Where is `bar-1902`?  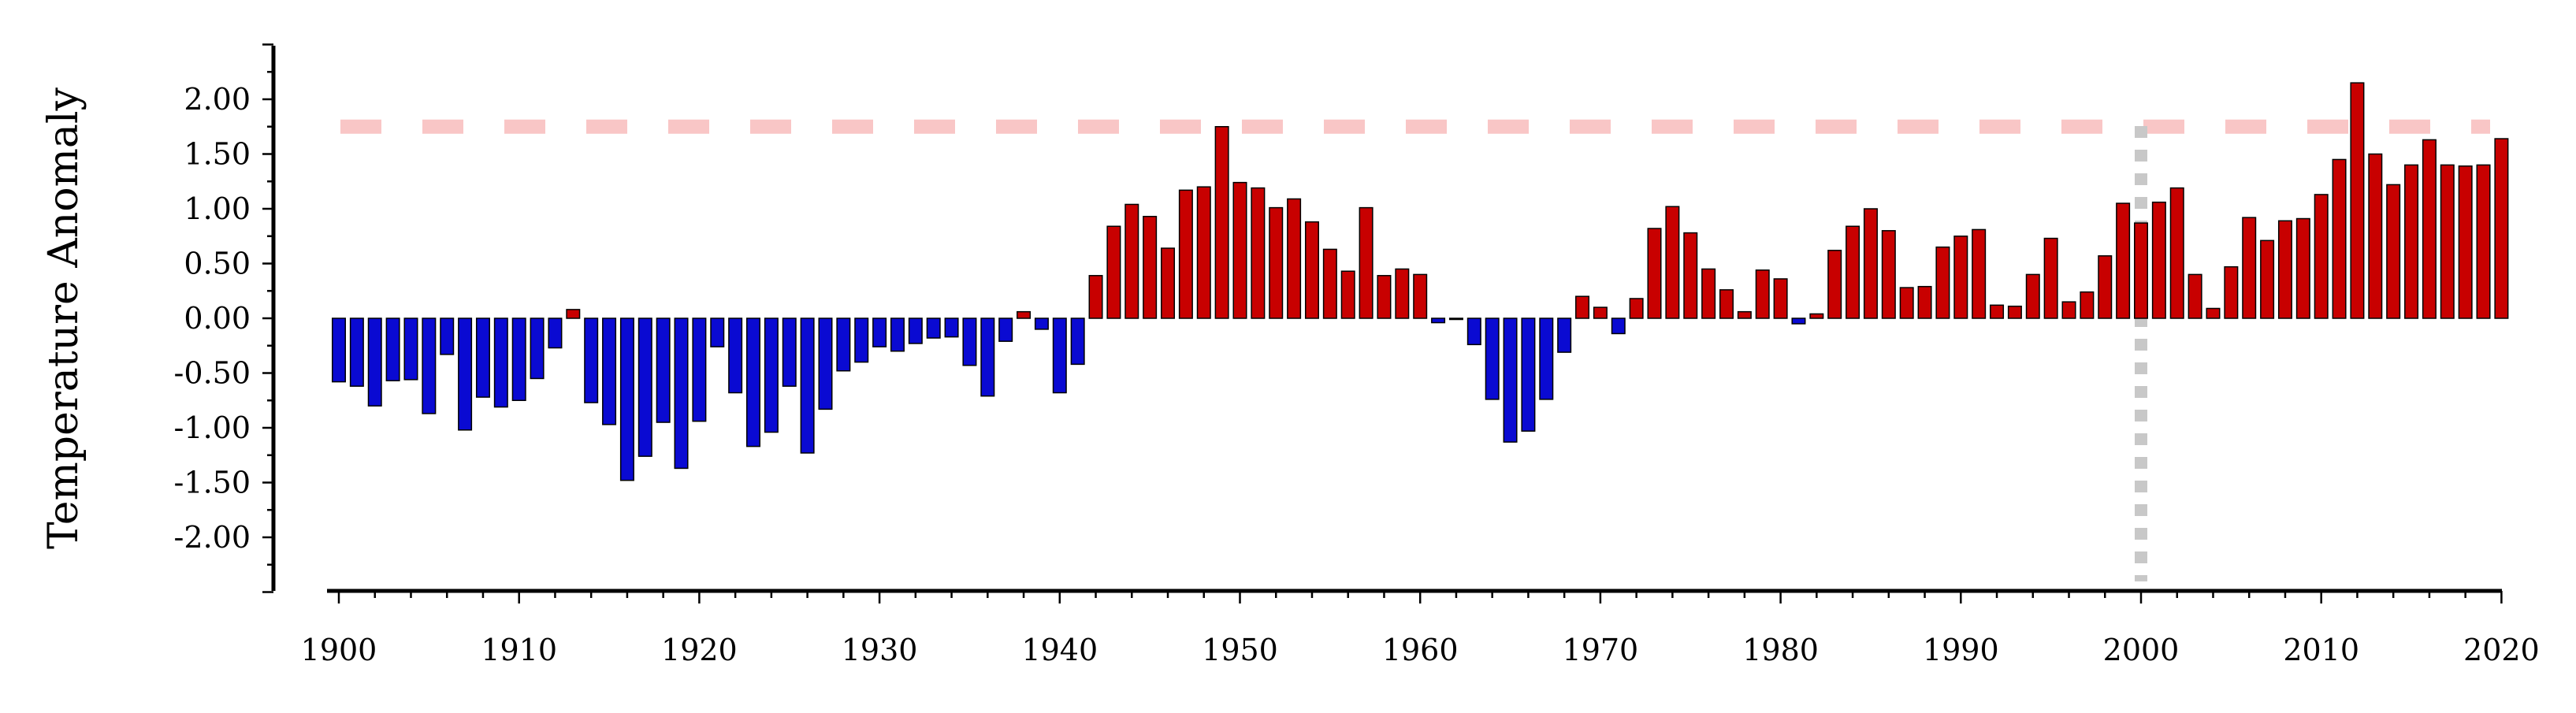
bar-1902 is located at coordinates (374, 362).